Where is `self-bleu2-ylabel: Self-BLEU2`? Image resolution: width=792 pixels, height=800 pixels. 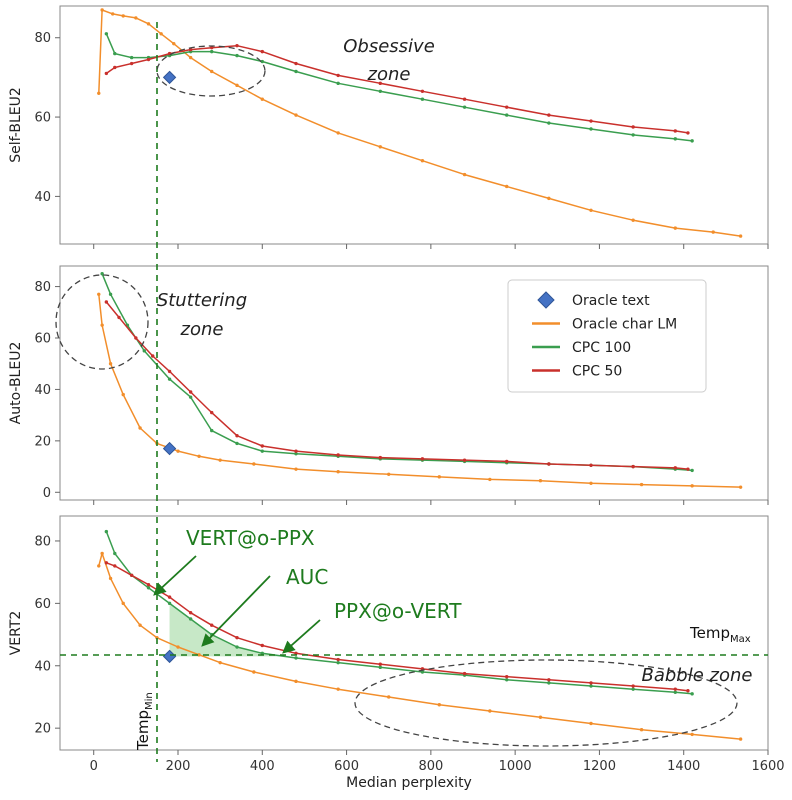 self-bleu2-ylabel: Self-BLEU2 is located at coordinates (16, 125).